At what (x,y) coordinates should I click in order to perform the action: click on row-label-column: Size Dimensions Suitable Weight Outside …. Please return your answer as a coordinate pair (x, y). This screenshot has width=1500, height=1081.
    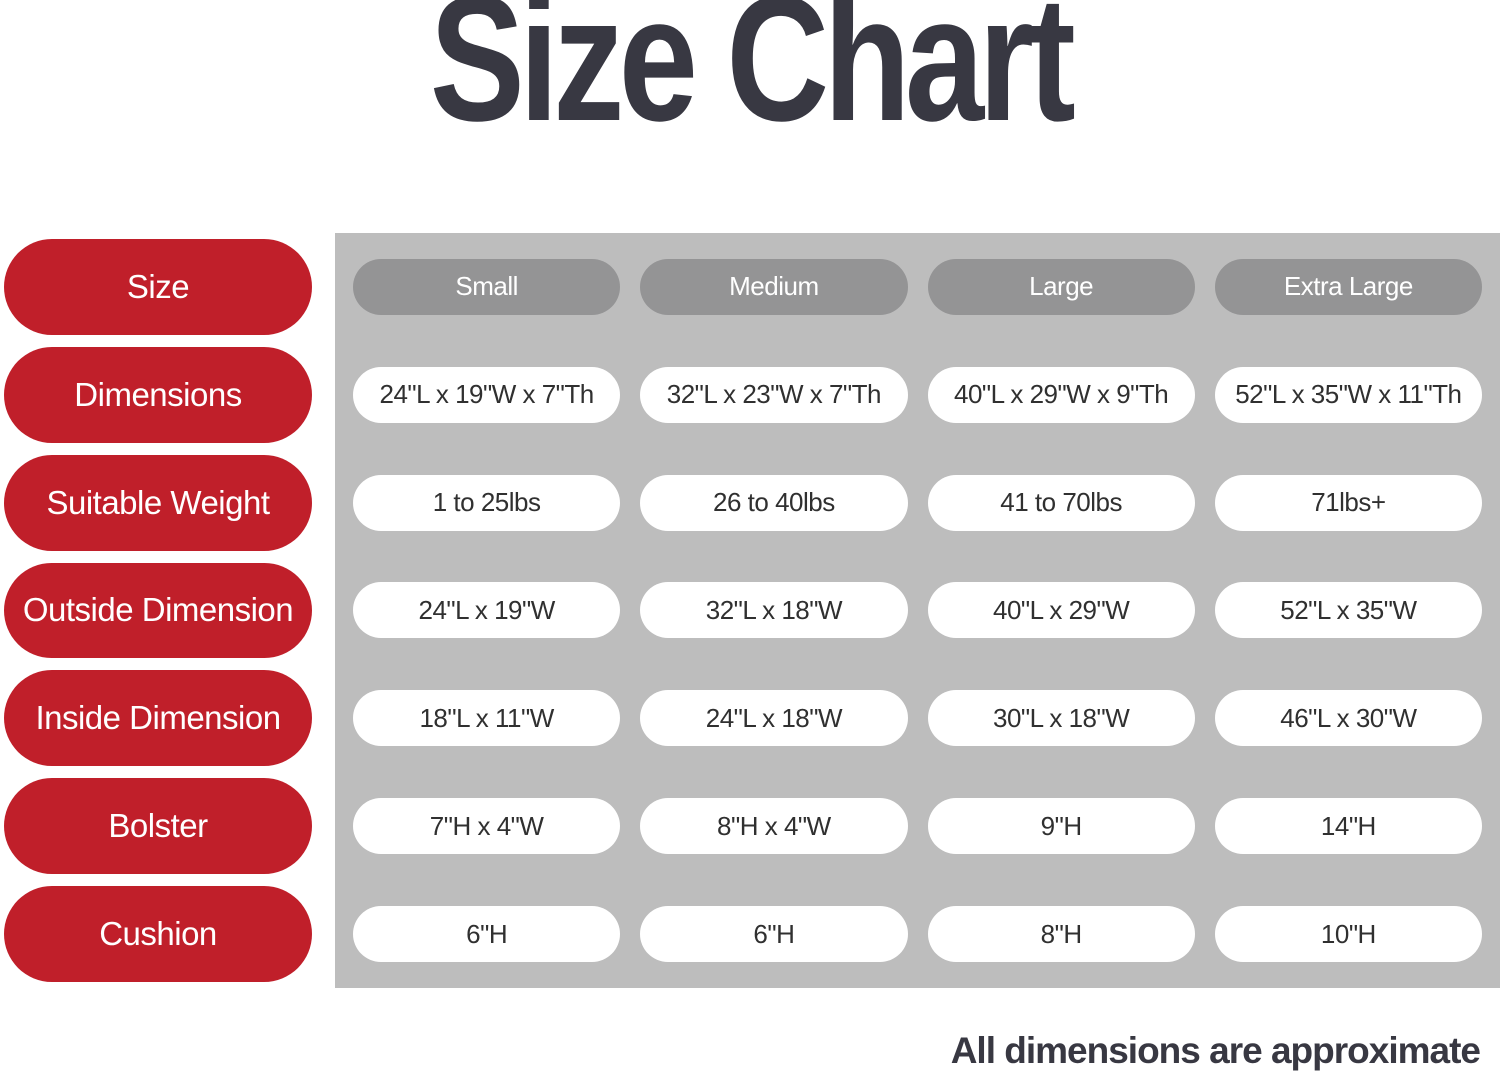
    Looking at the image, I should click on (158, 610).